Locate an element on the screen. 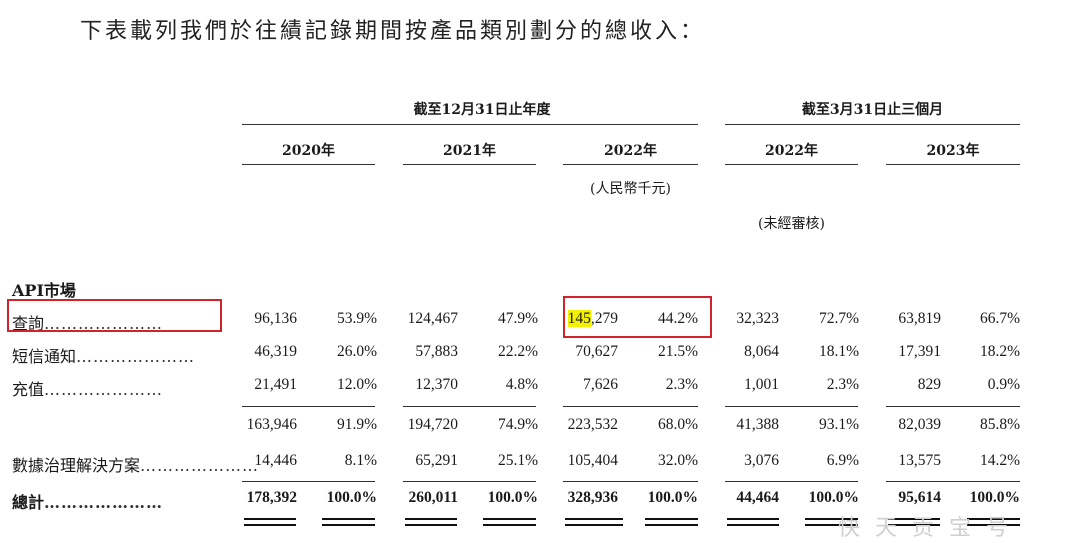 This screenshot has width=1080, height=543. cell-2021-amount: 124,467 is located at coordinates (432, 318).